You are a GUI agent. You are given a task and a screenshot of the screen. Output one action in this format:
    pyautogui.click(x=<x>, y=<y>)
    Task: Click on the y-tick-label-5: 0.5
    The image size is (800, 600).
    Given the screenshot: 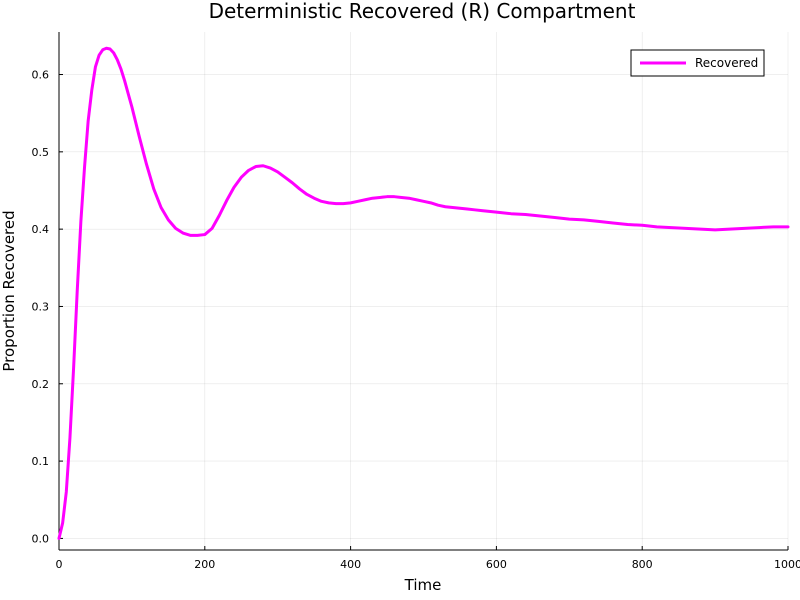 What is the action you would take?
    pyautogui.click(x=41, y=152)
    